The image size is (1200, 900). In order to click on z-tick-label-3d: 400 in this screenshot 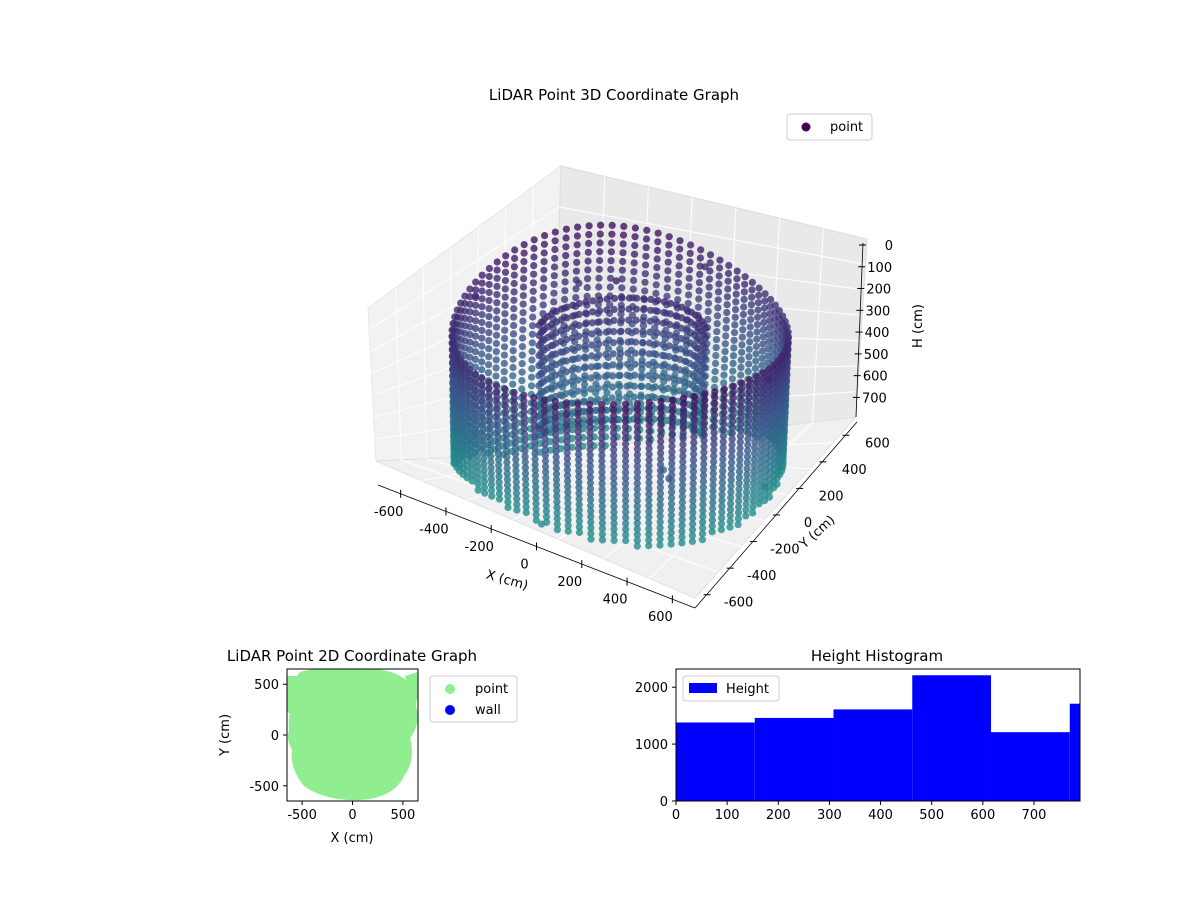, I will do `click(877, 333)`.